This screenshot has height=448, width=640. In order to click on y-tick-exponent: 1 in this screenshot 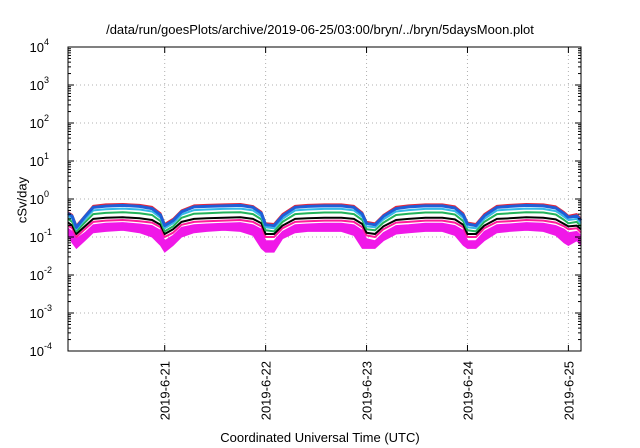, I will do `click(46, 156)`.